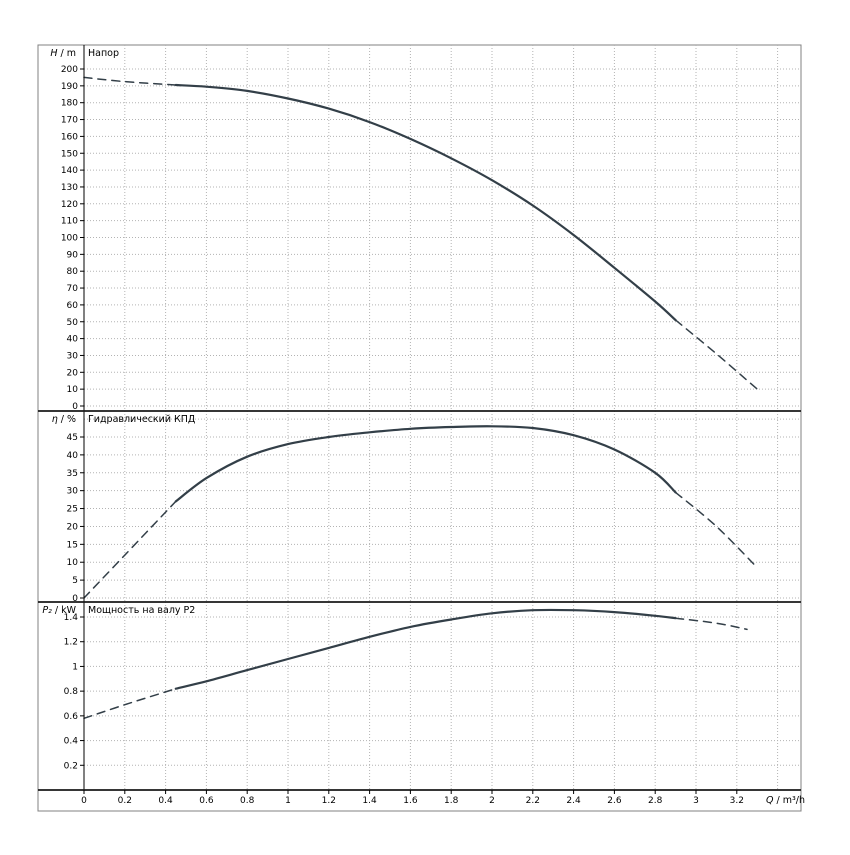 The height and width of the screenshot is (855, 850). What do you see at coordinates (288, 801) in the screenshot?
I see `xtick-label: 1` at bounding box center [288, 801].